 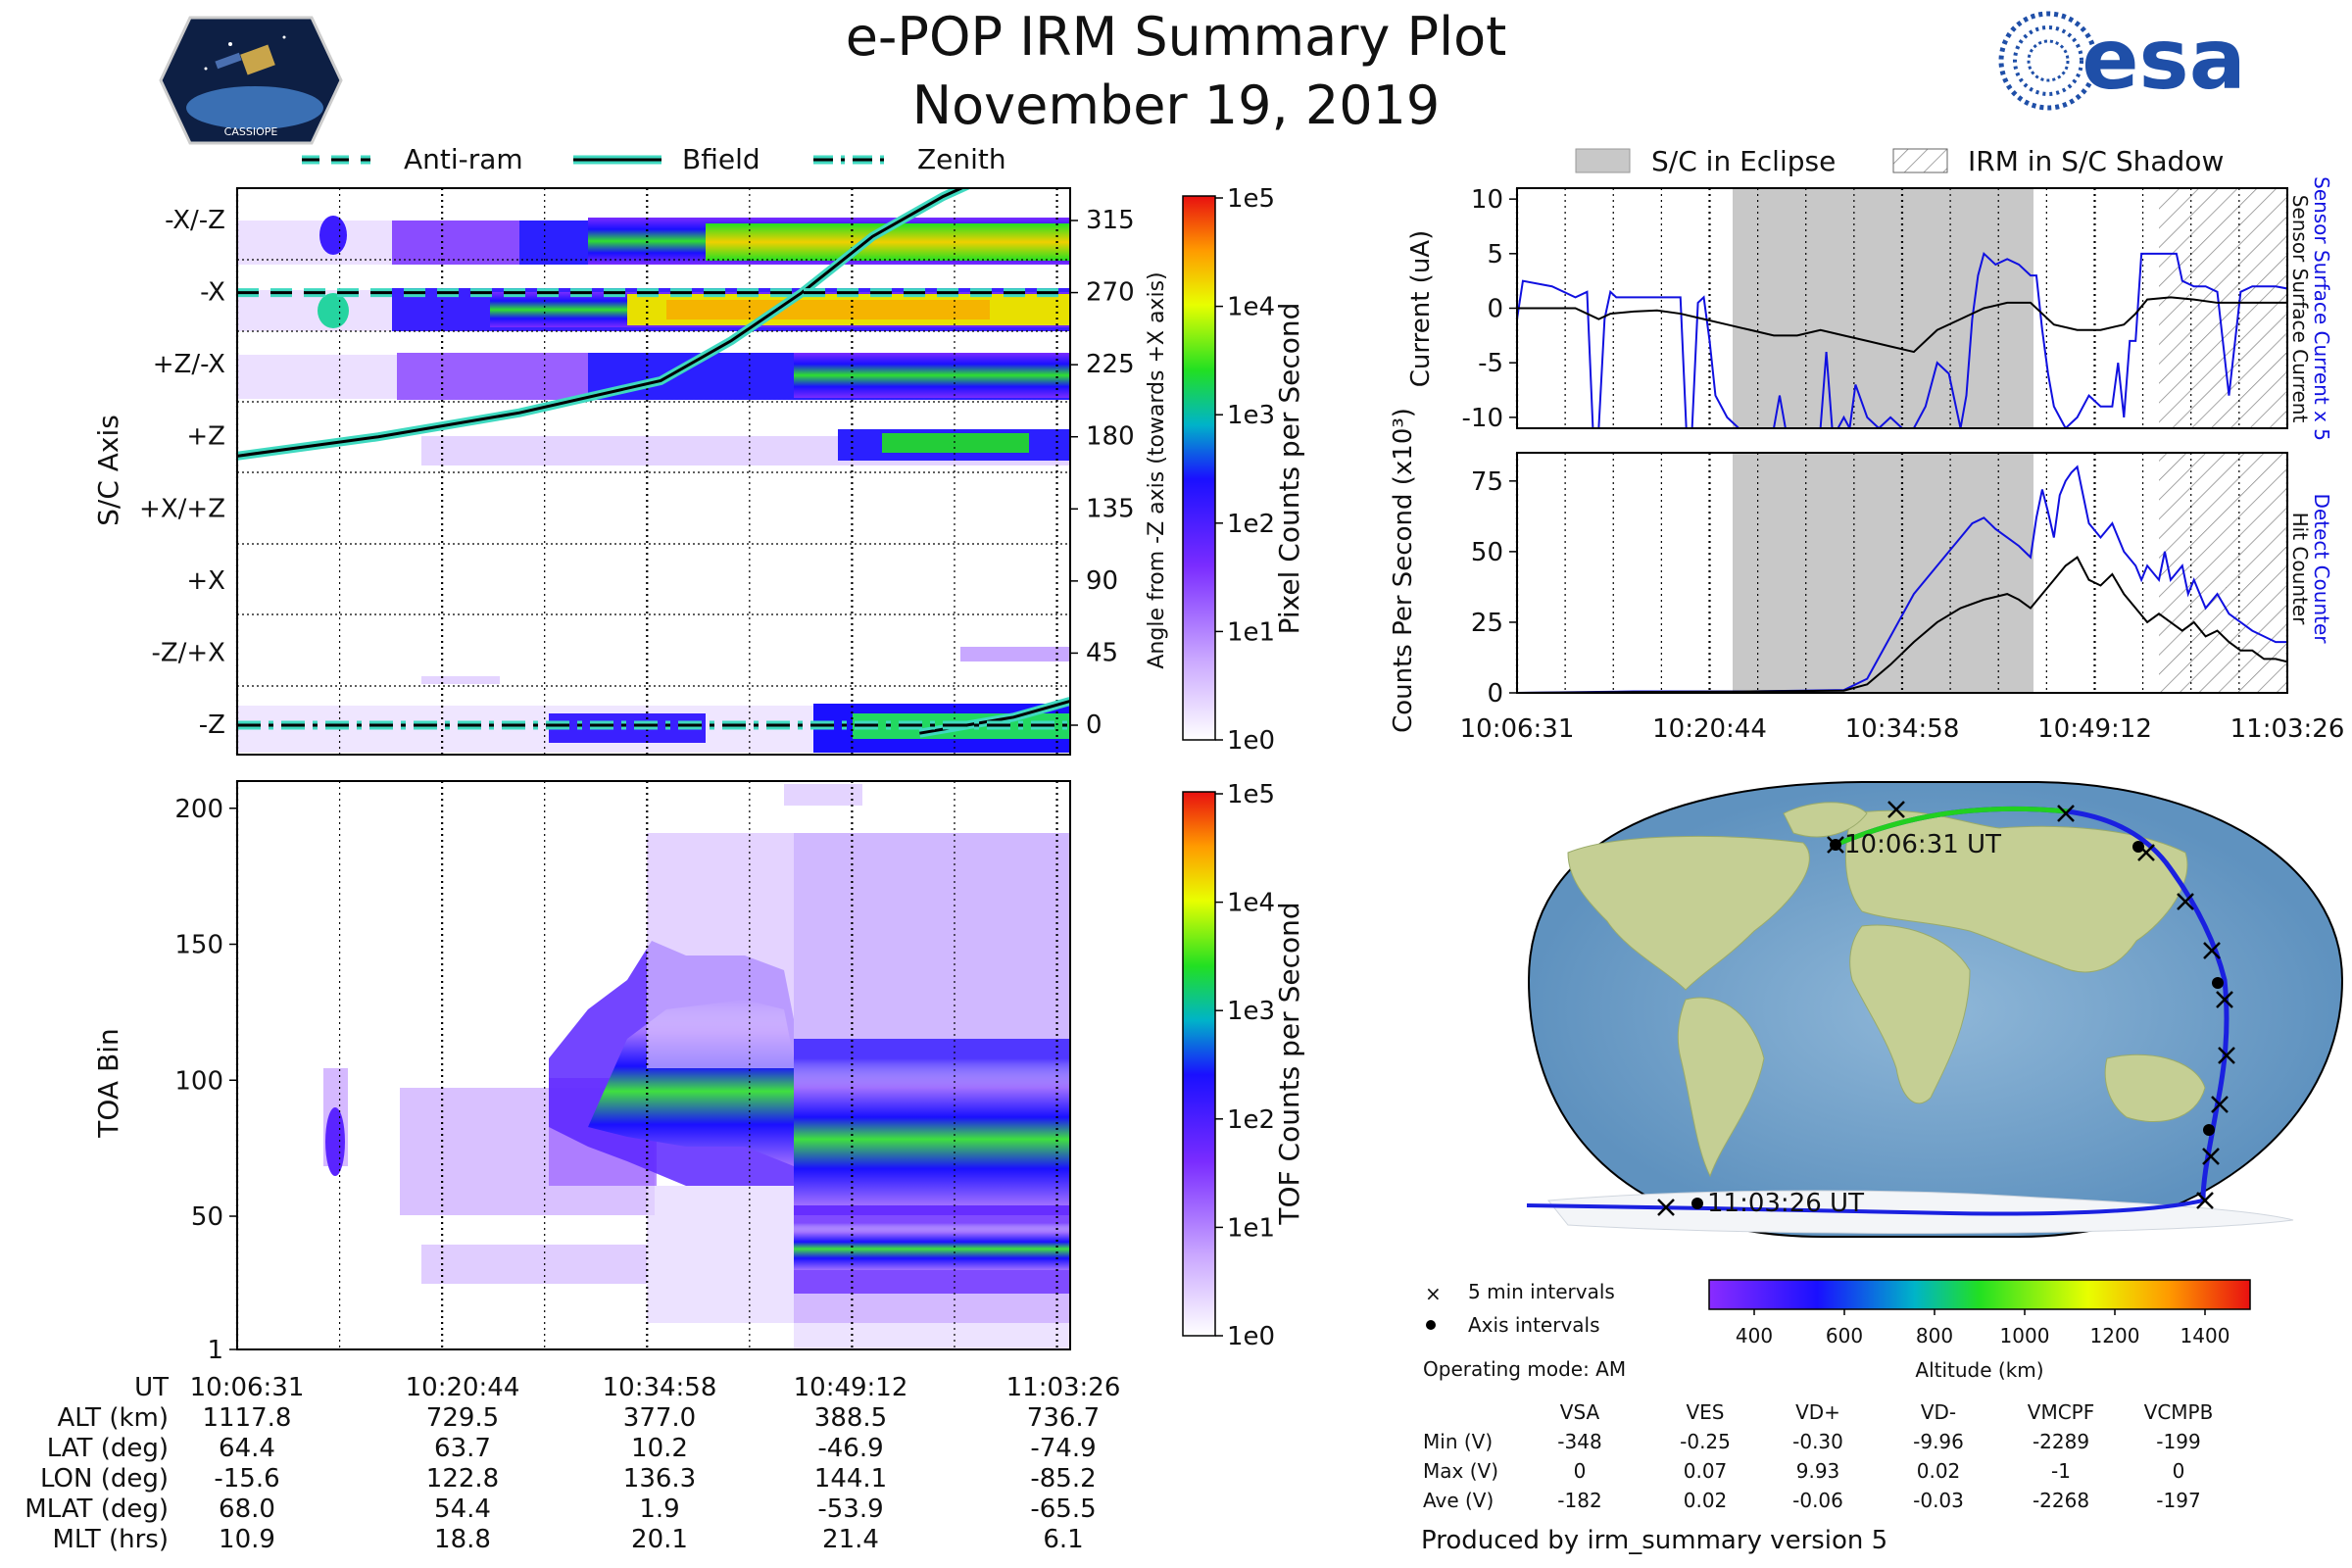 I want to click on voltage-table-cell: -0.25, so click(x=1705, y=1441).